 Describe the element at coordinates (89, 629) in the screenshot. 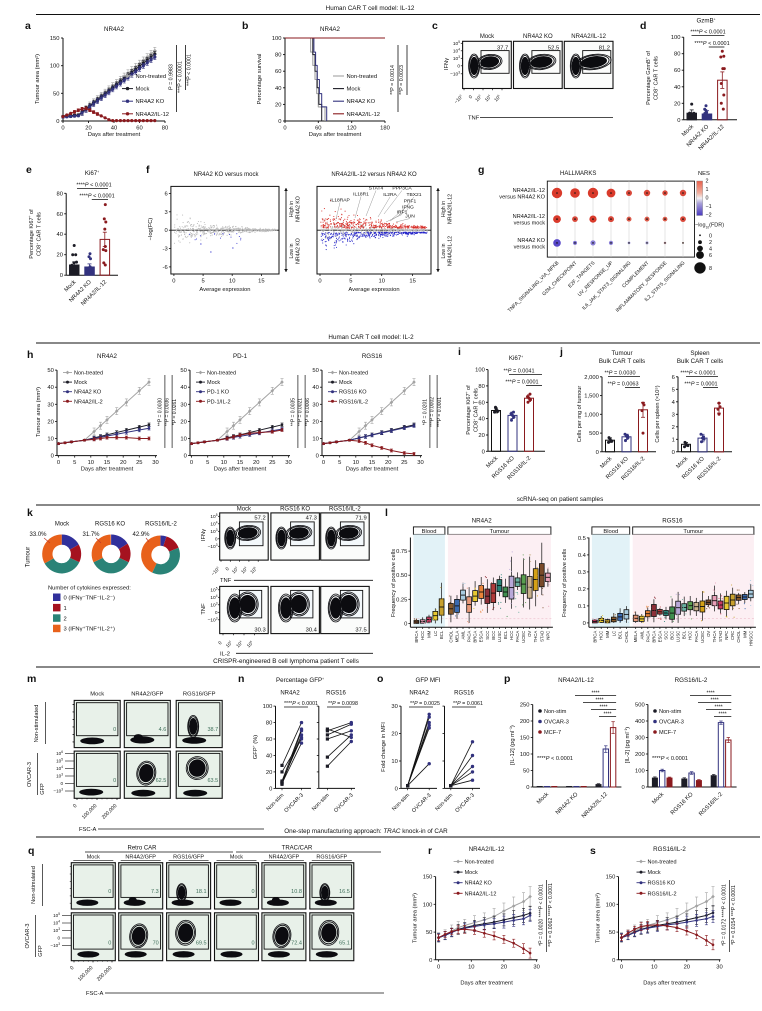

I see `svg-text: 3 (IFNγ⁺TNF⁺IL-2⁺)` at that location.